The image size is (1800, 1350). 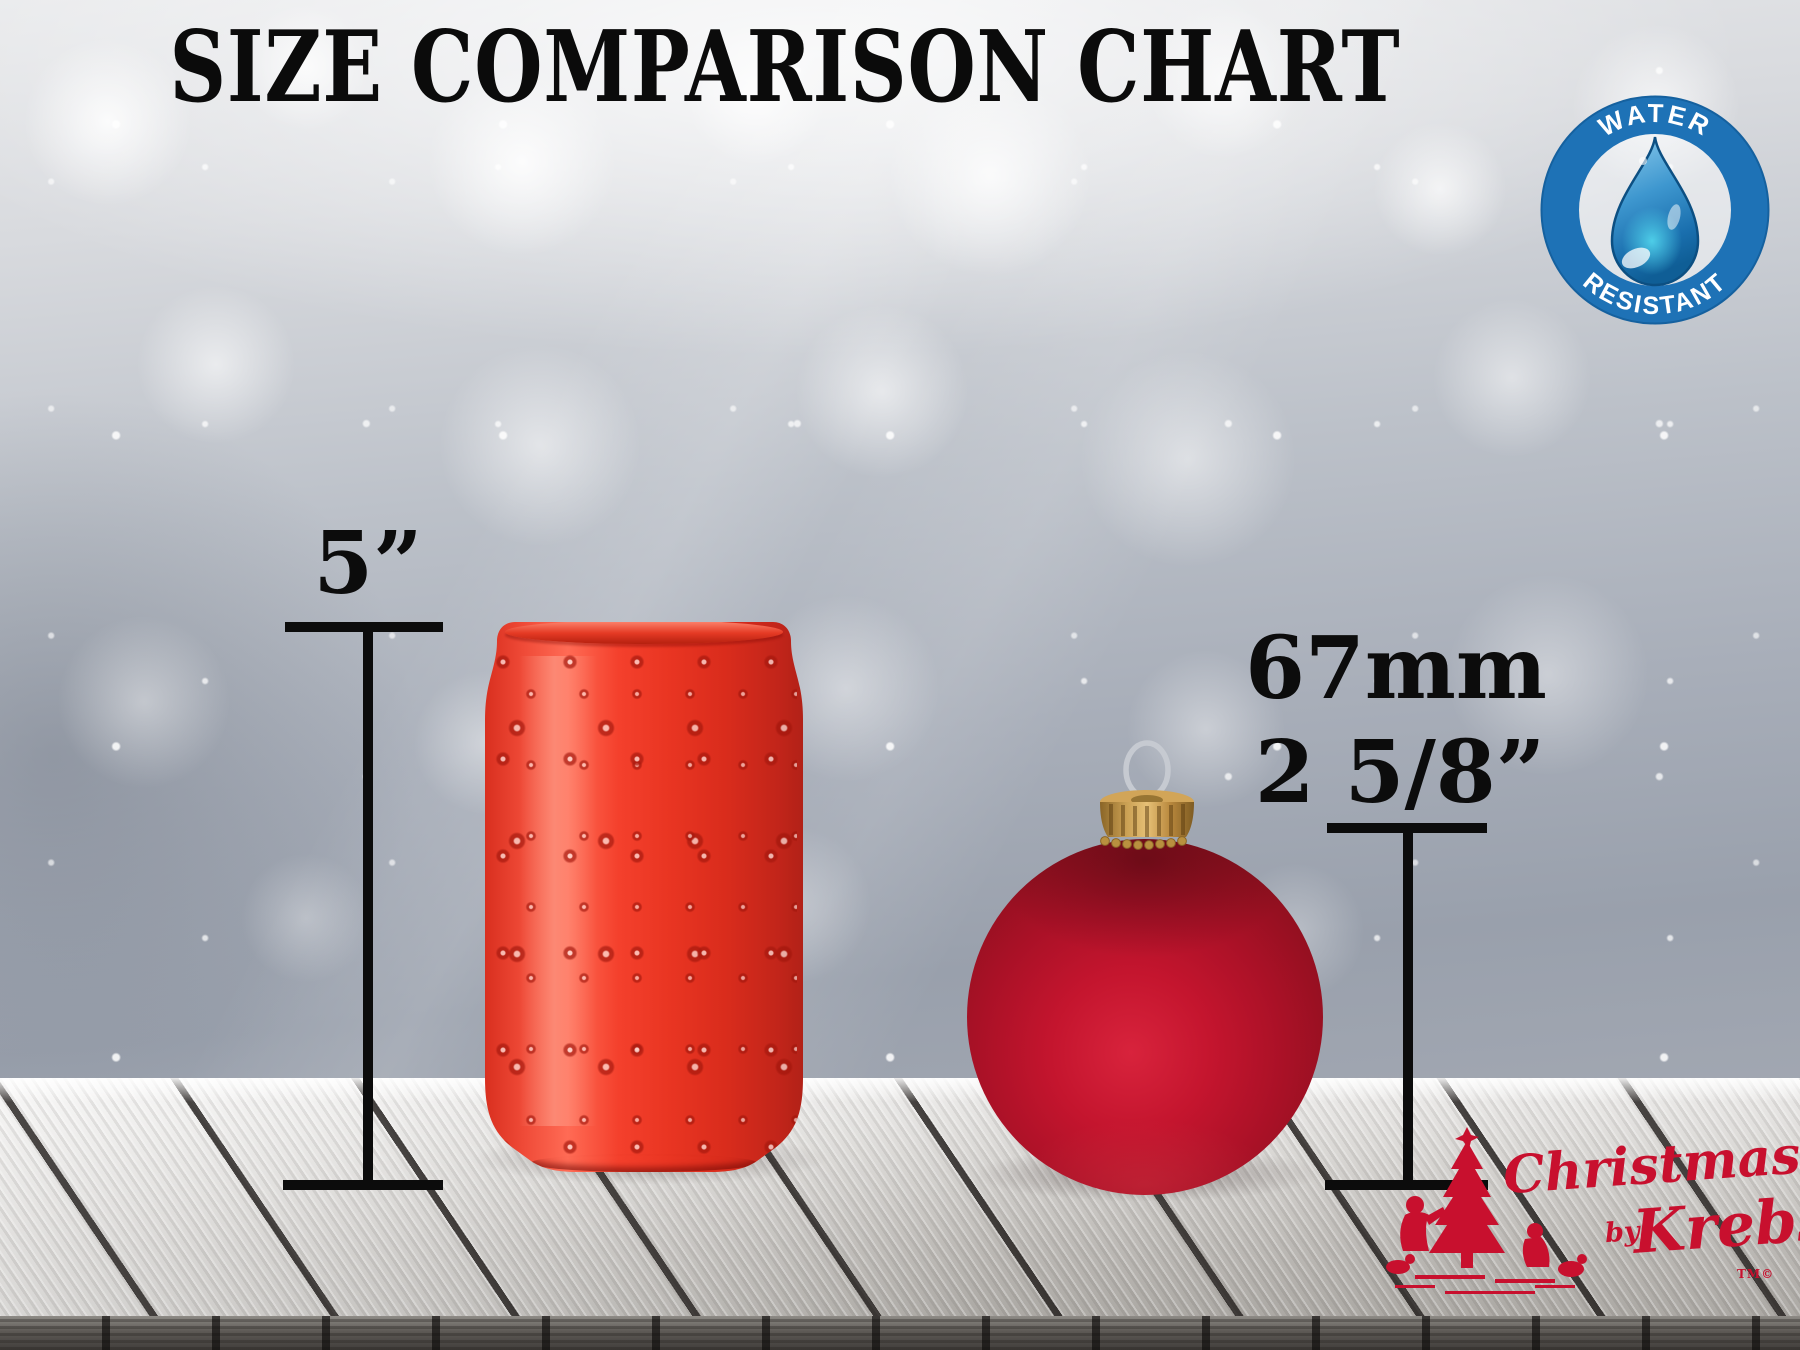 I want to click on ornament-size-label-inches: 2 5/8”, so click(x=1400, y=772).